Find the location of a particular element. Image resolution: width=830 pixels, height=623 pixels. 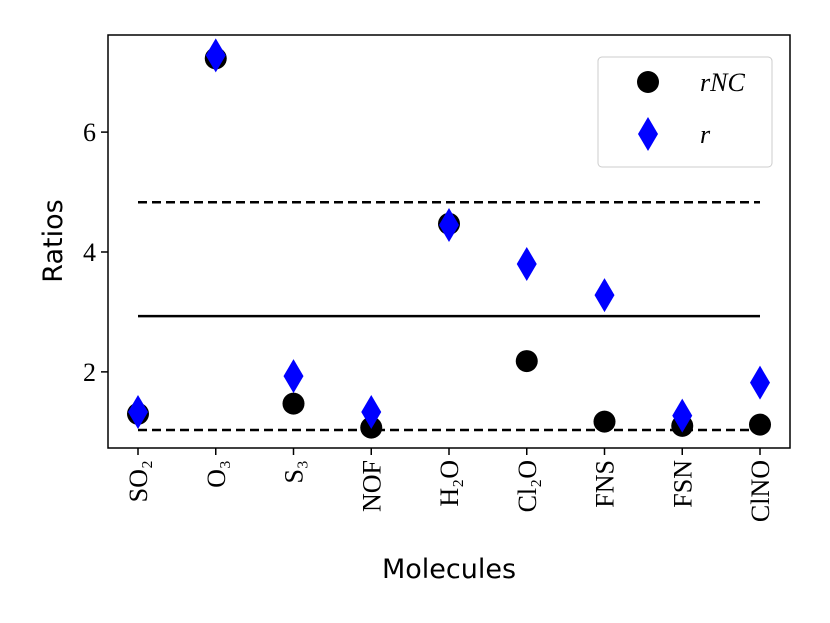

x-tick-label: ClNO is located at coordinates (760, 491).